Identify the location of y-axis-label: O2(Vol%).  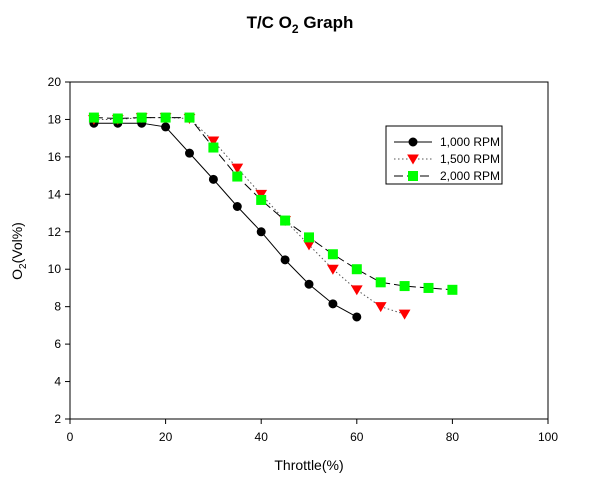
(19, 251).